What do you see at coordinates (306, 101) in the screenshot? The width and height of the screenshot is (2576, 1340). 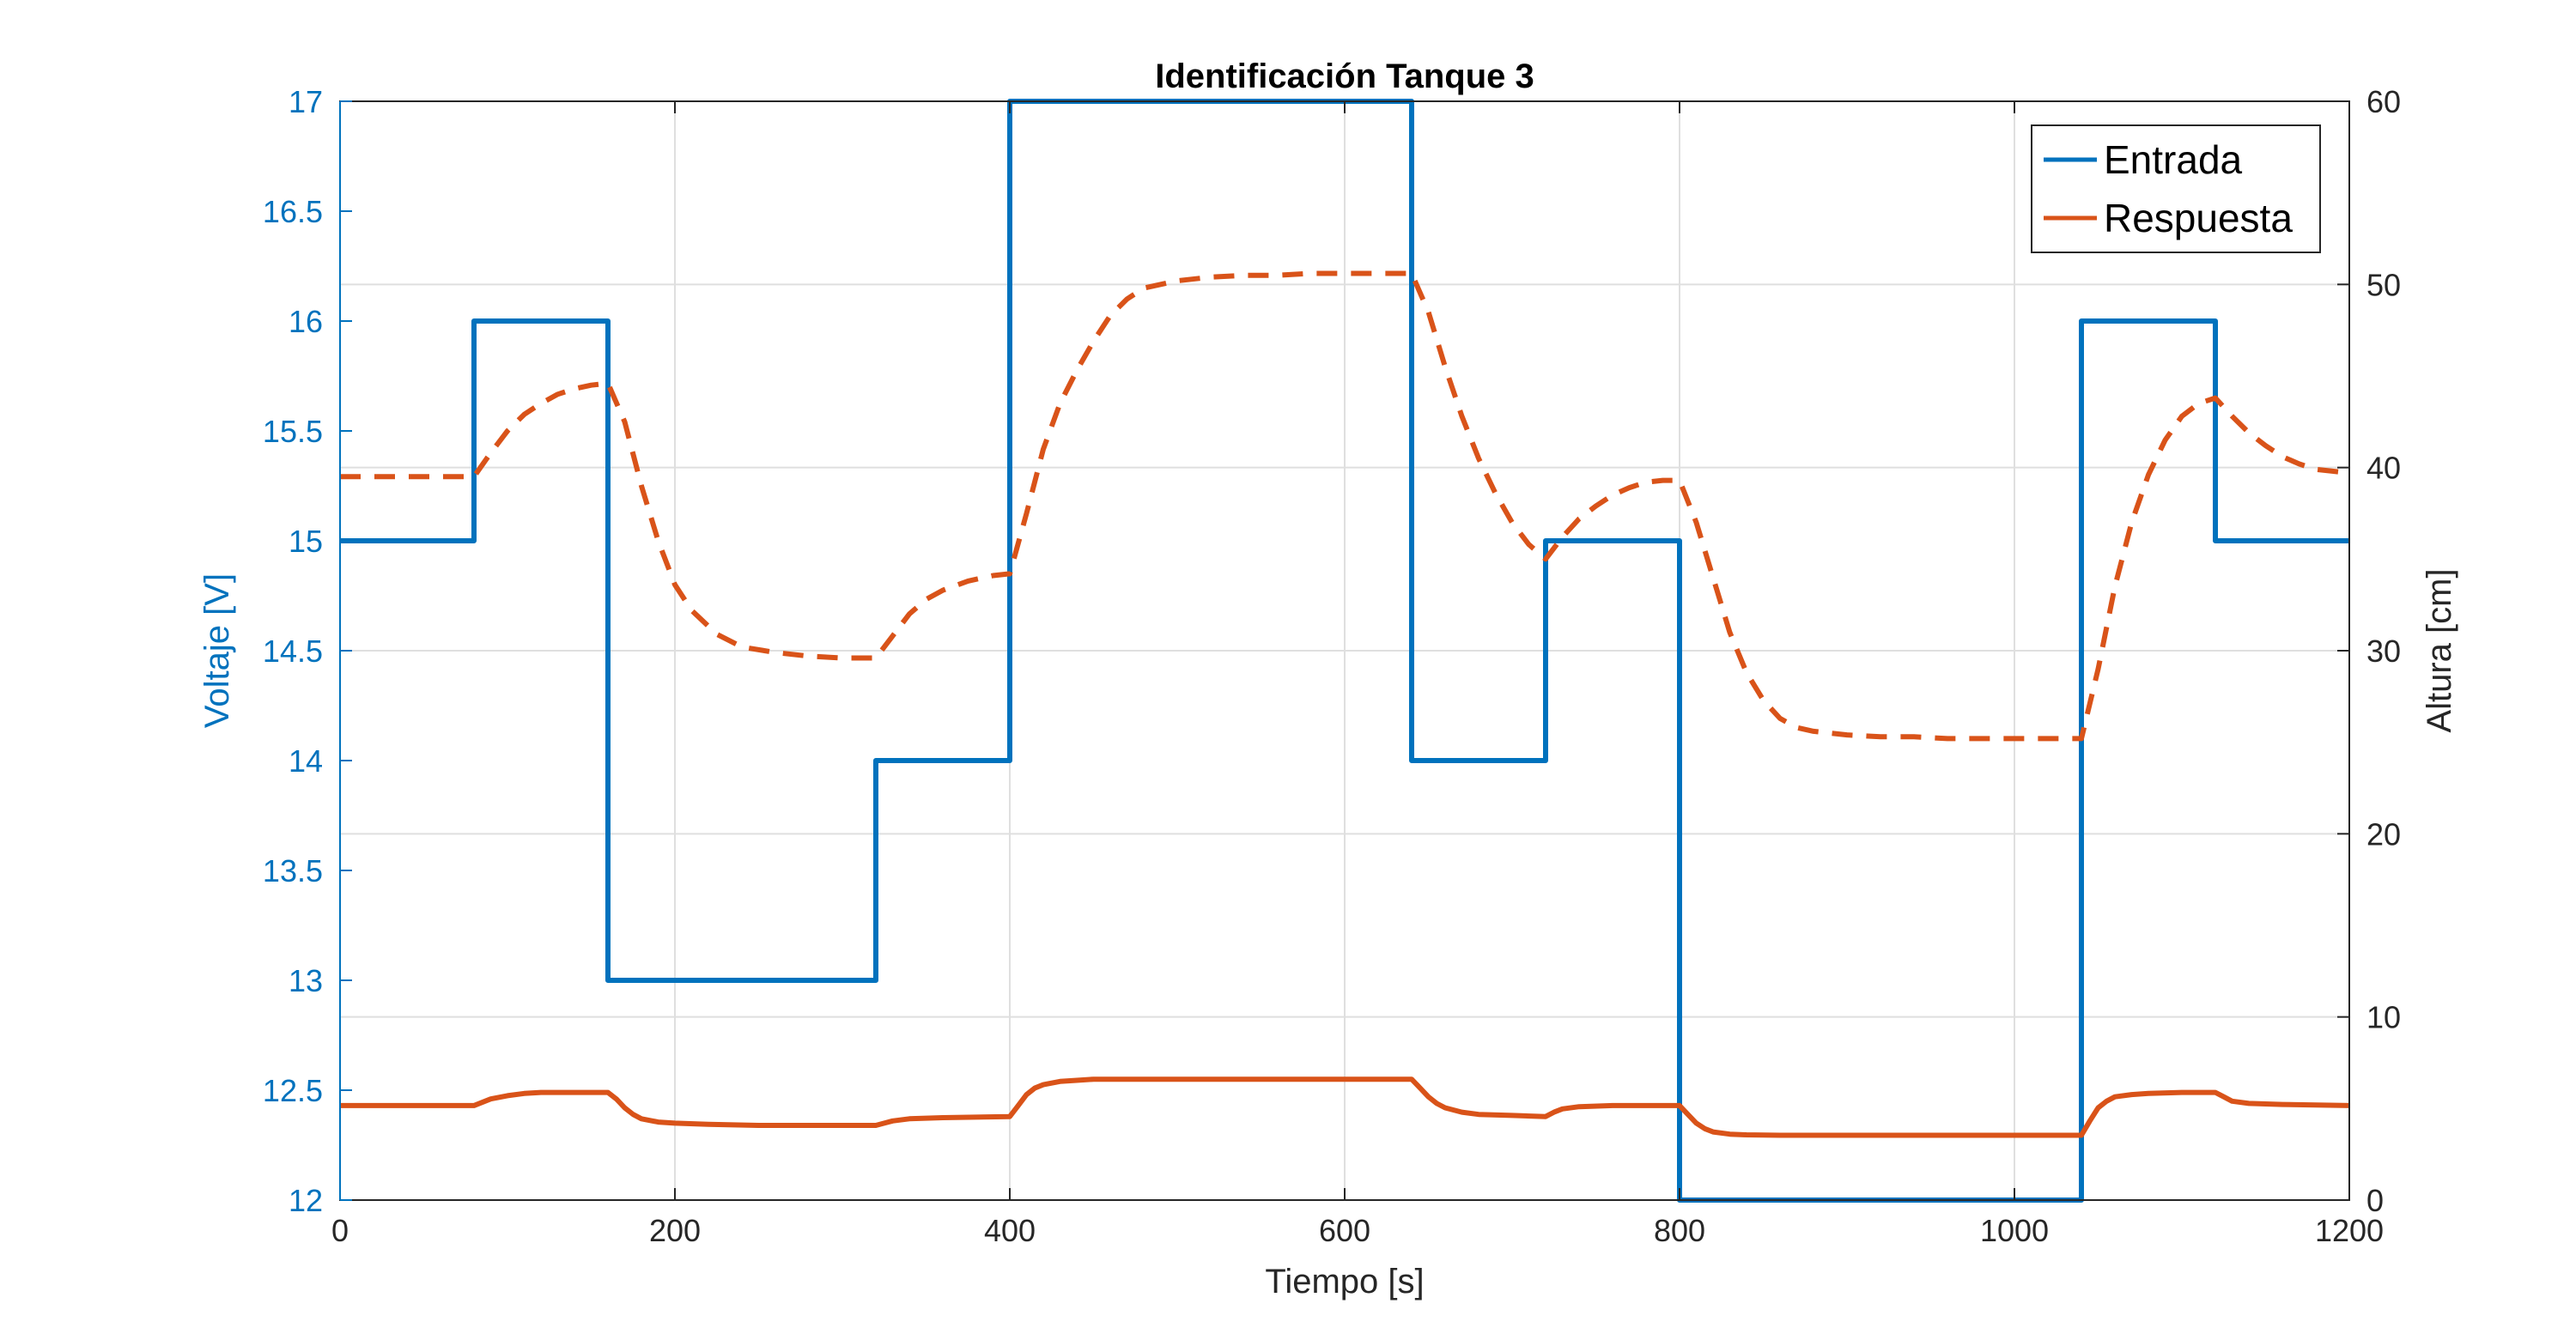 I see `y-left-tick-label: 17` at bounding box center [306, 101].